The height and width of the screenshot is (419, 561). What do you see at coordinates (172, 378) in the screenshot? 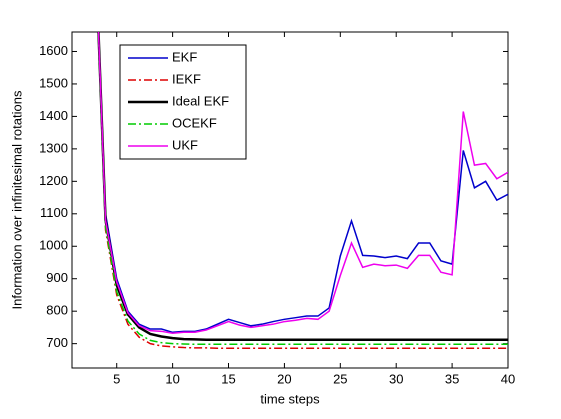
I see `x-tick-label: 10` at bounding box center [172, 378].